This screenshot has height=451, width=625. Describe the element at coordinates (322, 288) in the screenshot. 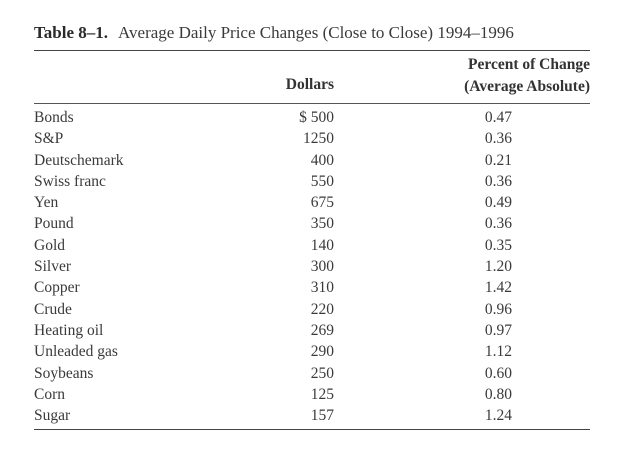

I see `dollars-value: 310` at that location.